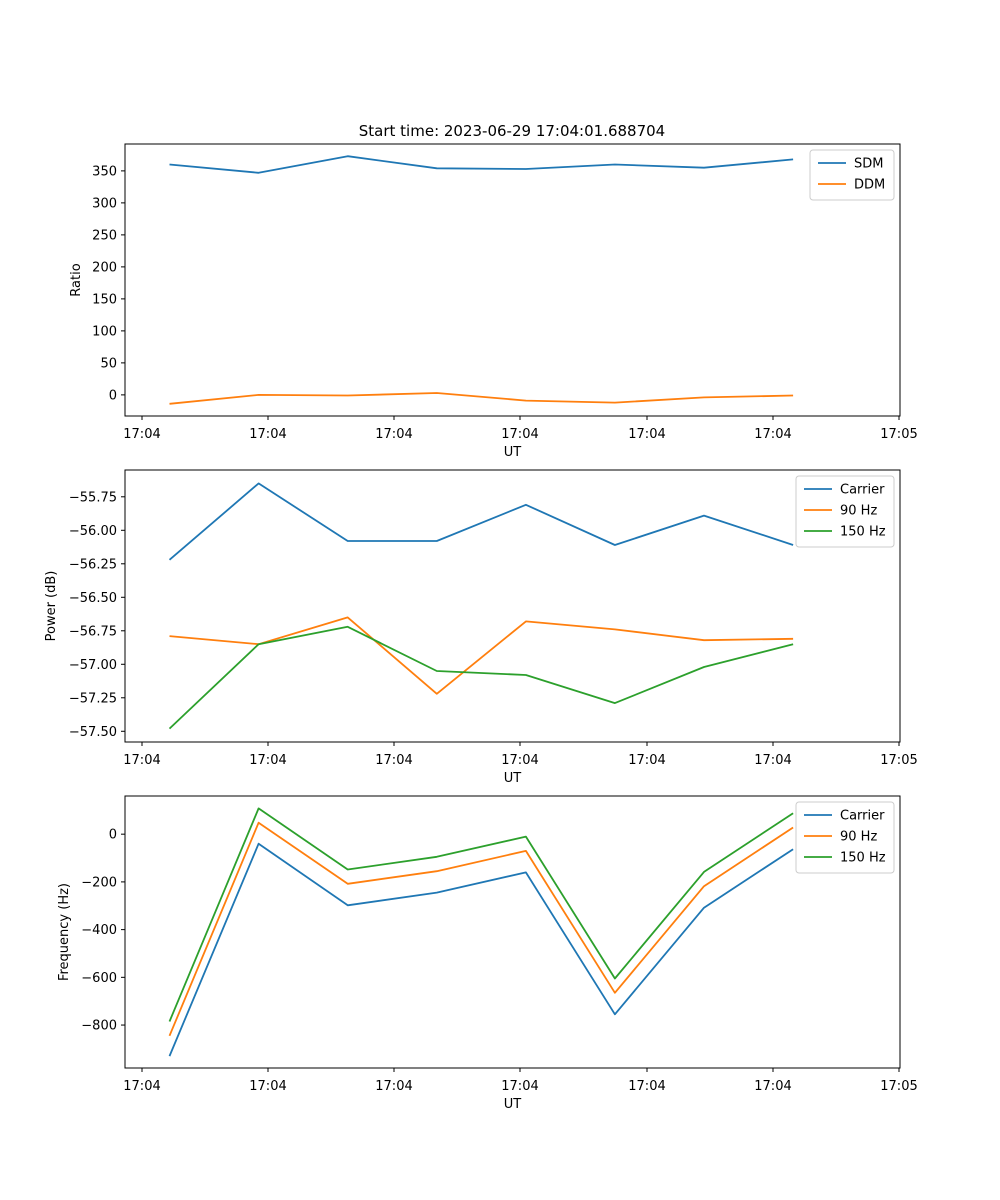 Image resolution: width=1000 pixels, height=1200 pixels. Describe the element at coordinates (64, 932) in the screenshot. I see `frequency-y-axis-label: Frequency (Hz)` at that location.